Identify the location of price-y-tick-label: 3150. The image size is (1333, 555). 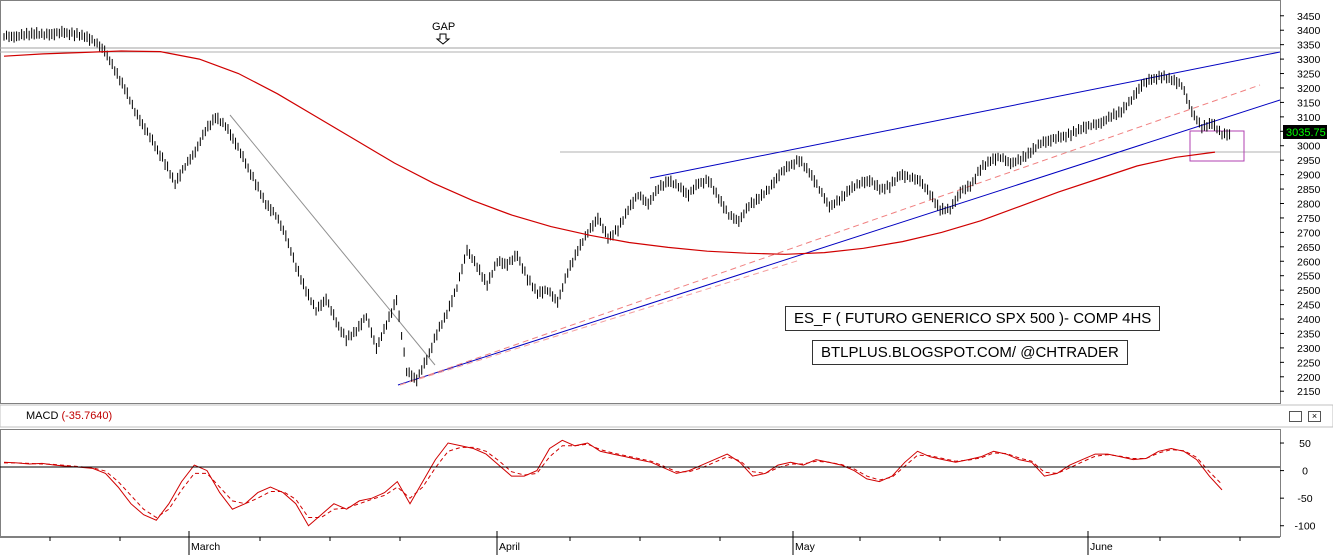
(1309, 103).